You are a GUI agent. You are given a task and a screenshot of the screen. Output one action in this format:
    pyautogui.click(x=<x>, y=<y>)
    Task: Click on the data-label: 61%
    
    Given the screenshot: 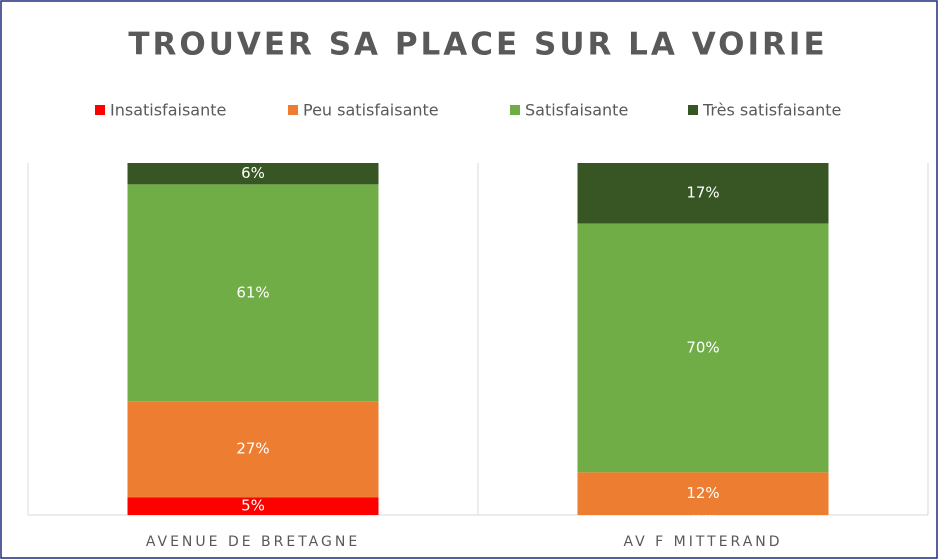 What is the action you would take?
    pyautogui.click(x=252, y=292)
    